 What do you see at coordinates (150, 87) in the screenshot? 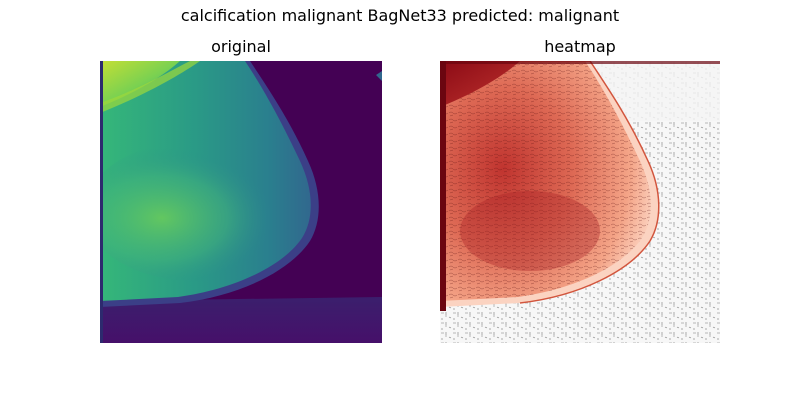
I see `pectoral-edge` at bounding box center [150, 87].